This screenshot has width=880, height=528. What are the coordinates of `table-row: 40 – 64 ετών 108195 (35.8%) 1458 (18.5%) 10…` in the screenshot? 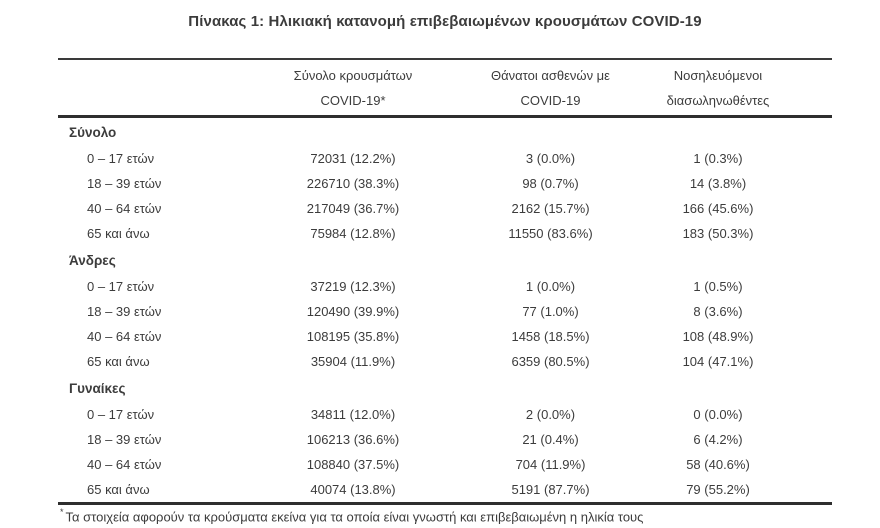 It's located at (445, 336).